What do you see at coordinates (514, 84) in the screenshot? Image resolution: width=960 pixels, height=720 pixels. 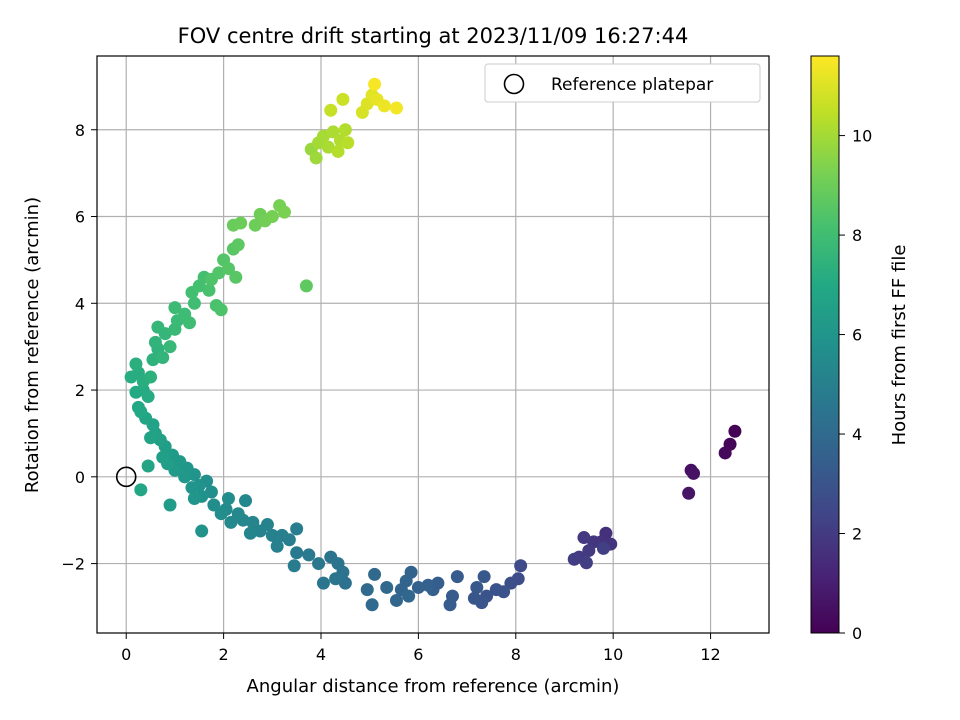 I see `legend-reference-marker` at bounding box center [514, 84].